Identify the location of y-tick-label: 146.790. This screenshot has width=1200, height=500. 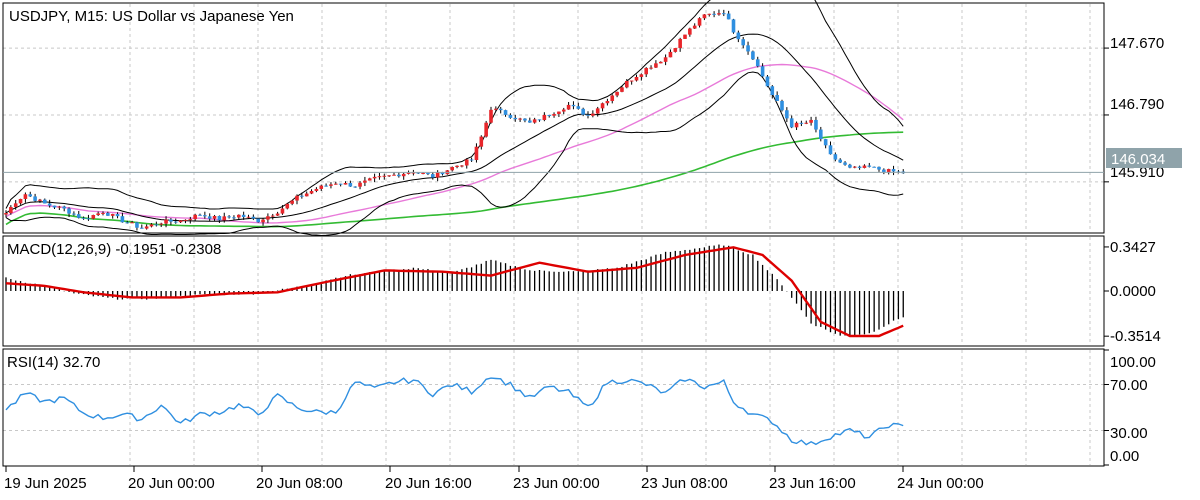
(1137, 104).